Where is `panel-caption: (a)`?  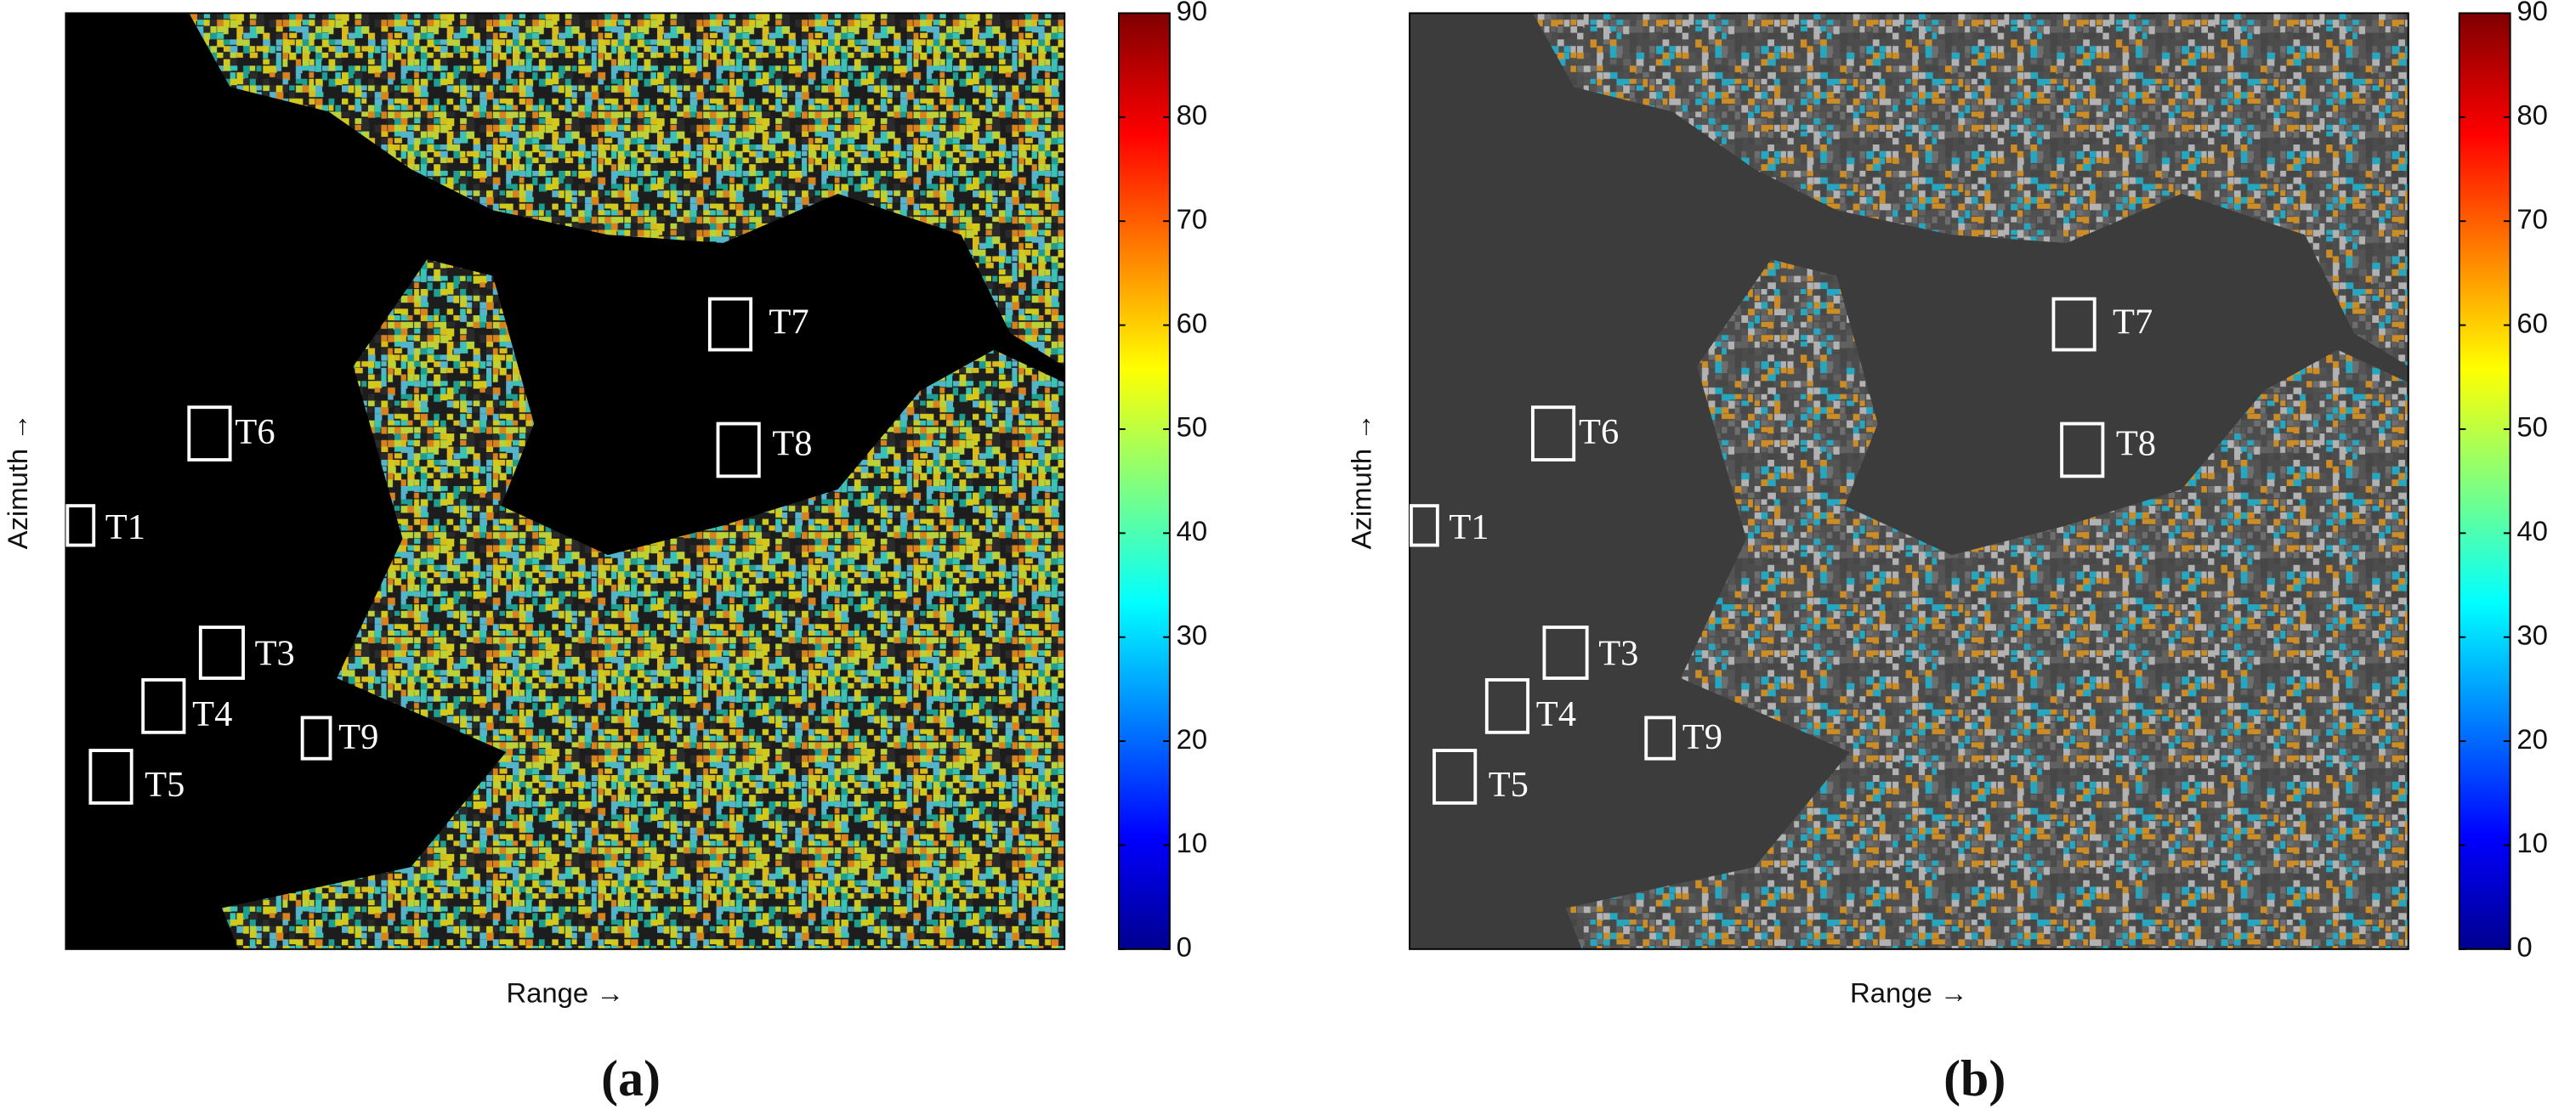 panel-caption: (a) is located at coordinates (631, 1078).